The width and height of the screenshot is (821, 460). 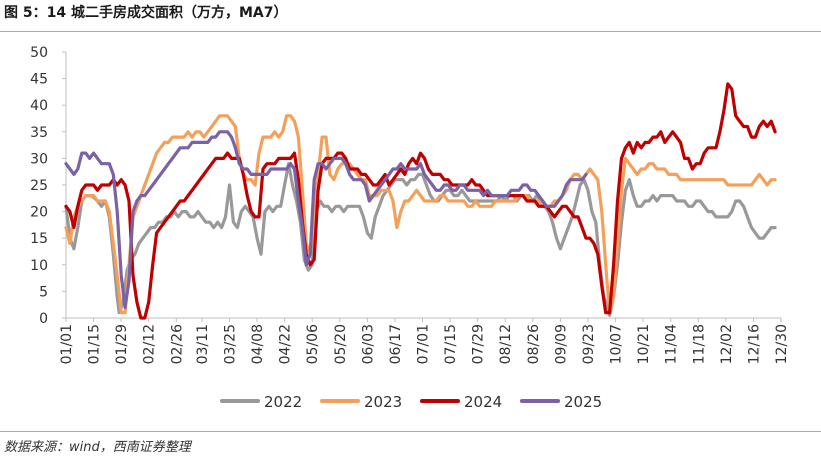 What do you see at coordinates (39, 133) in the screenshot?
I see `y-tick-label: 35` at bounding box center [39, 133].